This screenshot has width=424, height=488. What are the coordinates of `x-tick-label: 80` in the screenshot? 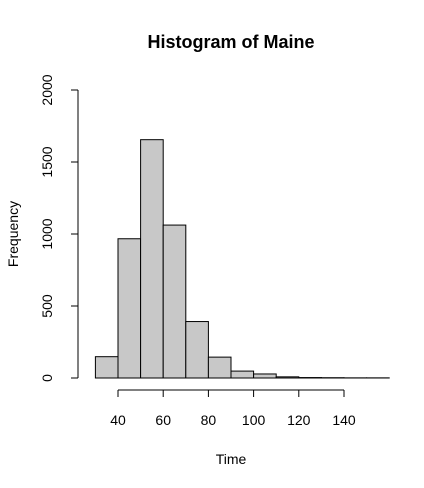 It's located at (209, 420).